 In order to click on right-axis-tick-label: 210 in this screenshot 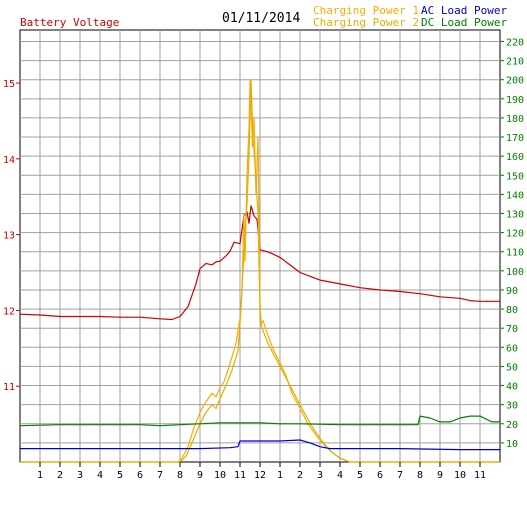, I will do `click(515, 62)`.